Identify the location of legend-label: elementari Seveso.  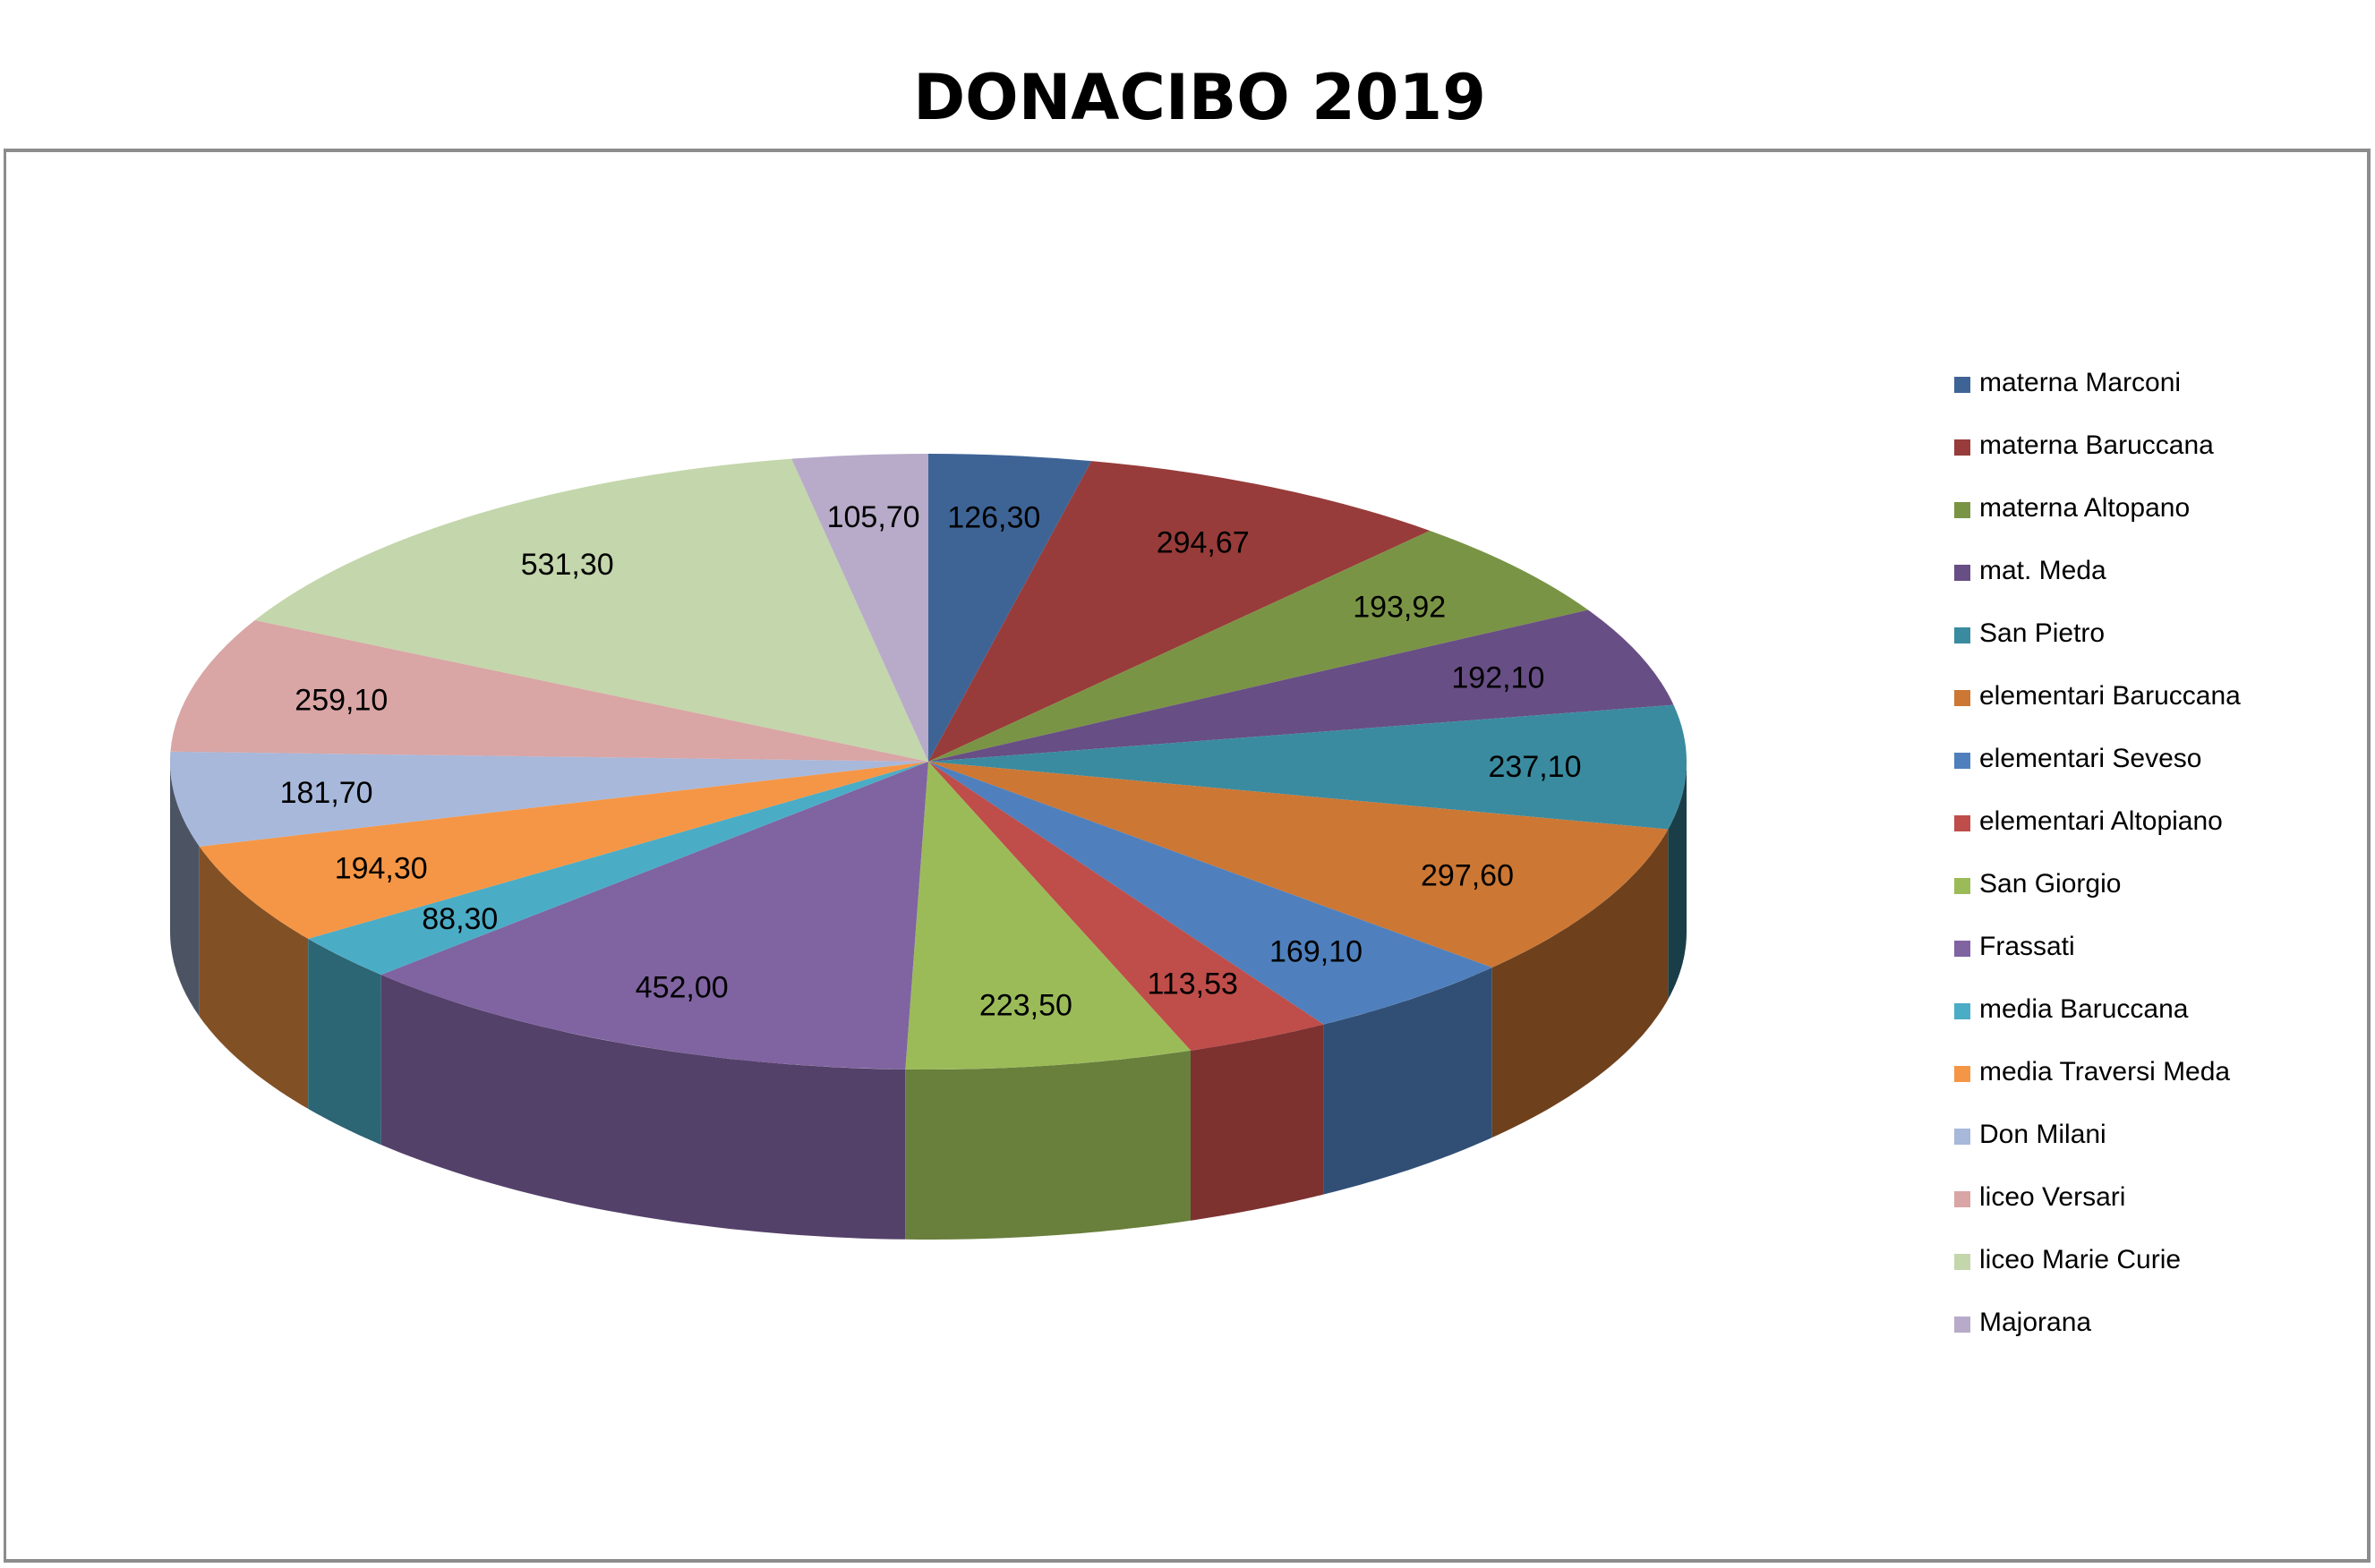
(2090, 758).